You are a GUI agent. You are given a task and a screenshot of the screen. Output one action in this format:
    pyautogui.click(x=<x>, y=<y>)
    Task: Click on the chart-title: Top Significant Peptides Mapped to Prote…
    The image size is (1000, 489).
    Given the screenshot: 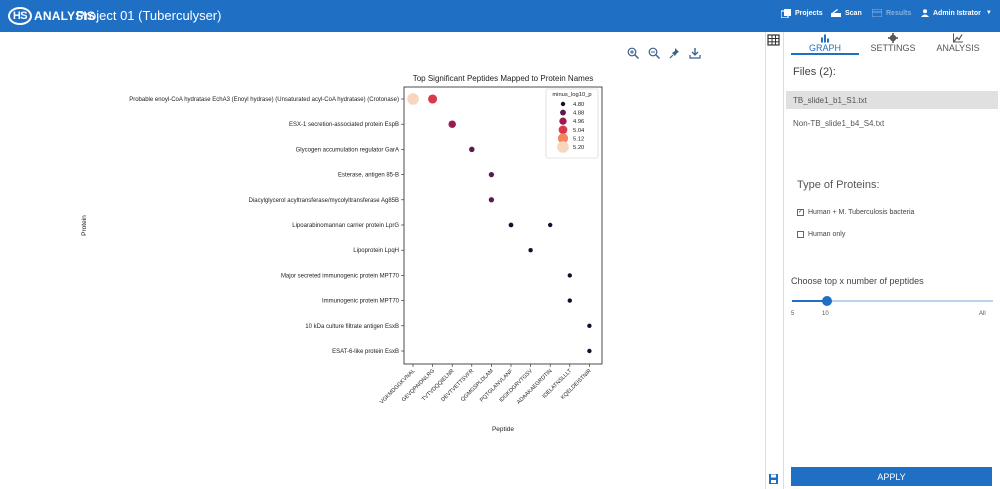 What is the action you would take?
    pyautogui.click(x=503, y=78)
    